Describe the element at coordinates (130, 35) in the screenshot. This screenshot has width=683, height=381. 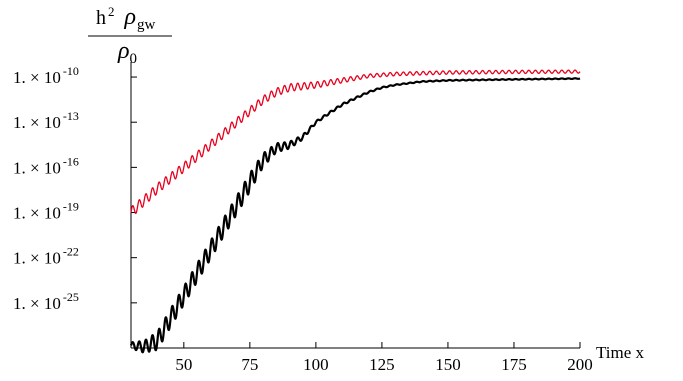
I see `y-axis-label: h 2 ρgw ρ0` at that location.